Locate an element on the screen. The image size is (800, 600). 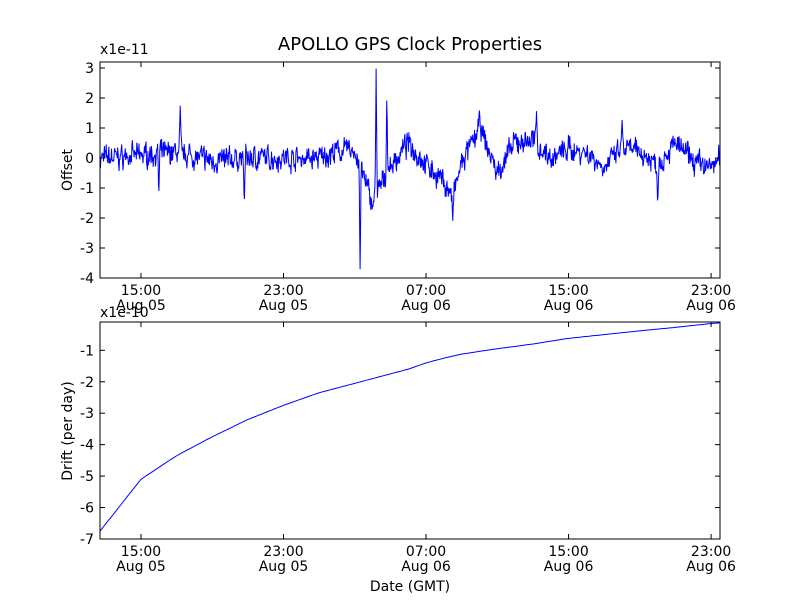
drift-ytick-label: -3 is located at coordinates (87, 414).